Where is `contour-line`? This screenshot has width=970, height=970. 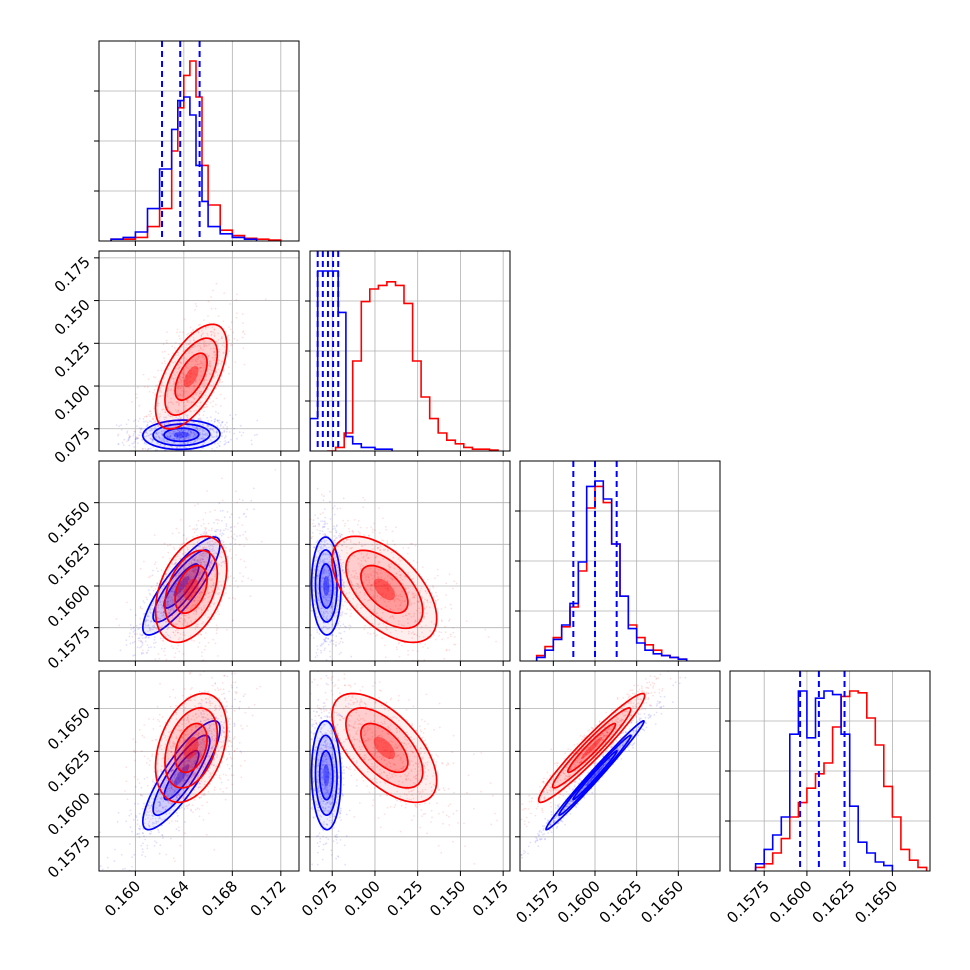 contour-line is located at coordinates (181, 586).